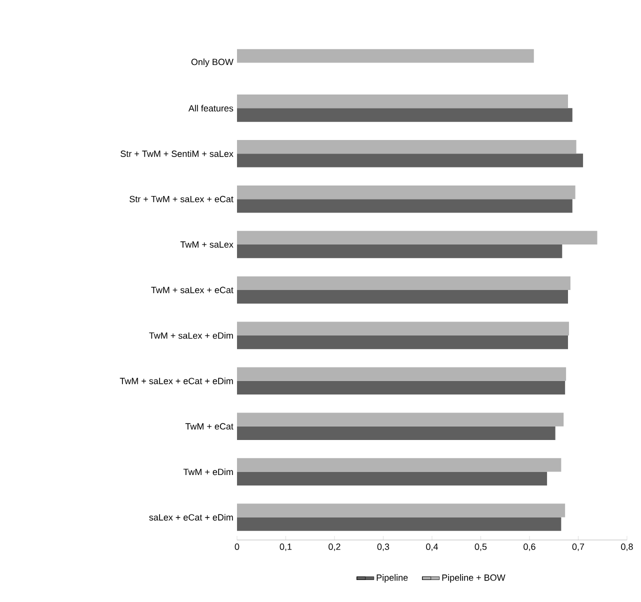 The image size is (641, 602). I want to click on x-tick-label: 0,5, so click(480, 547).